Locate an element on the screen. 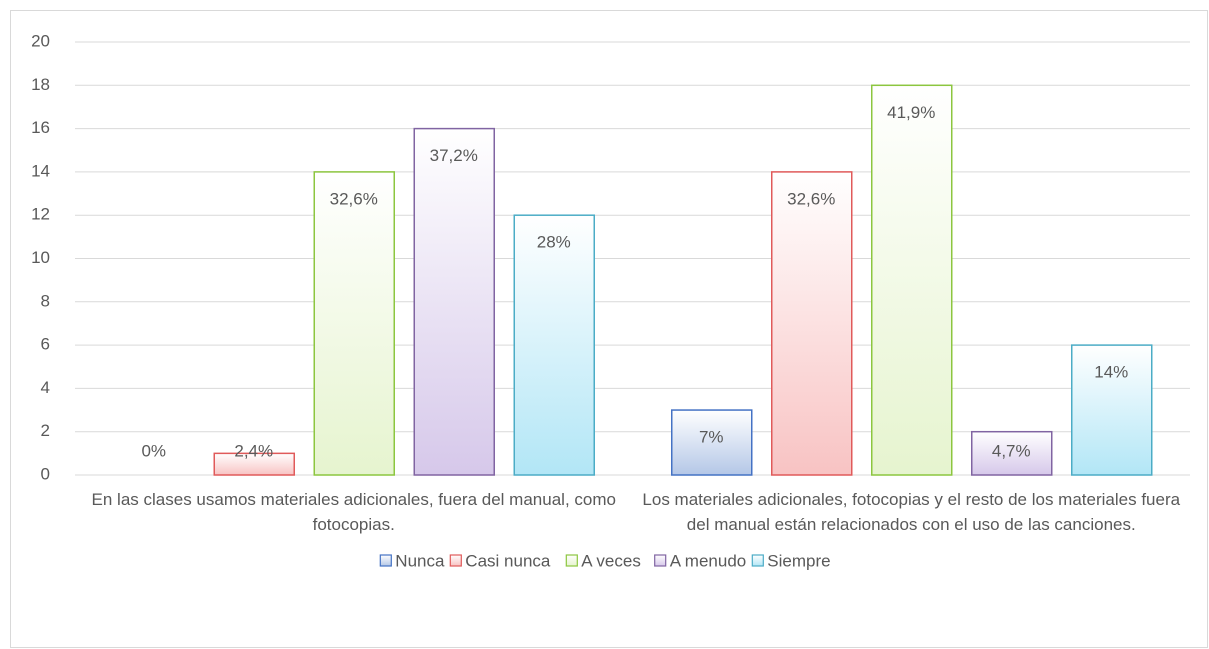  data-label: 37,2% is located at coordinates (454, 155).